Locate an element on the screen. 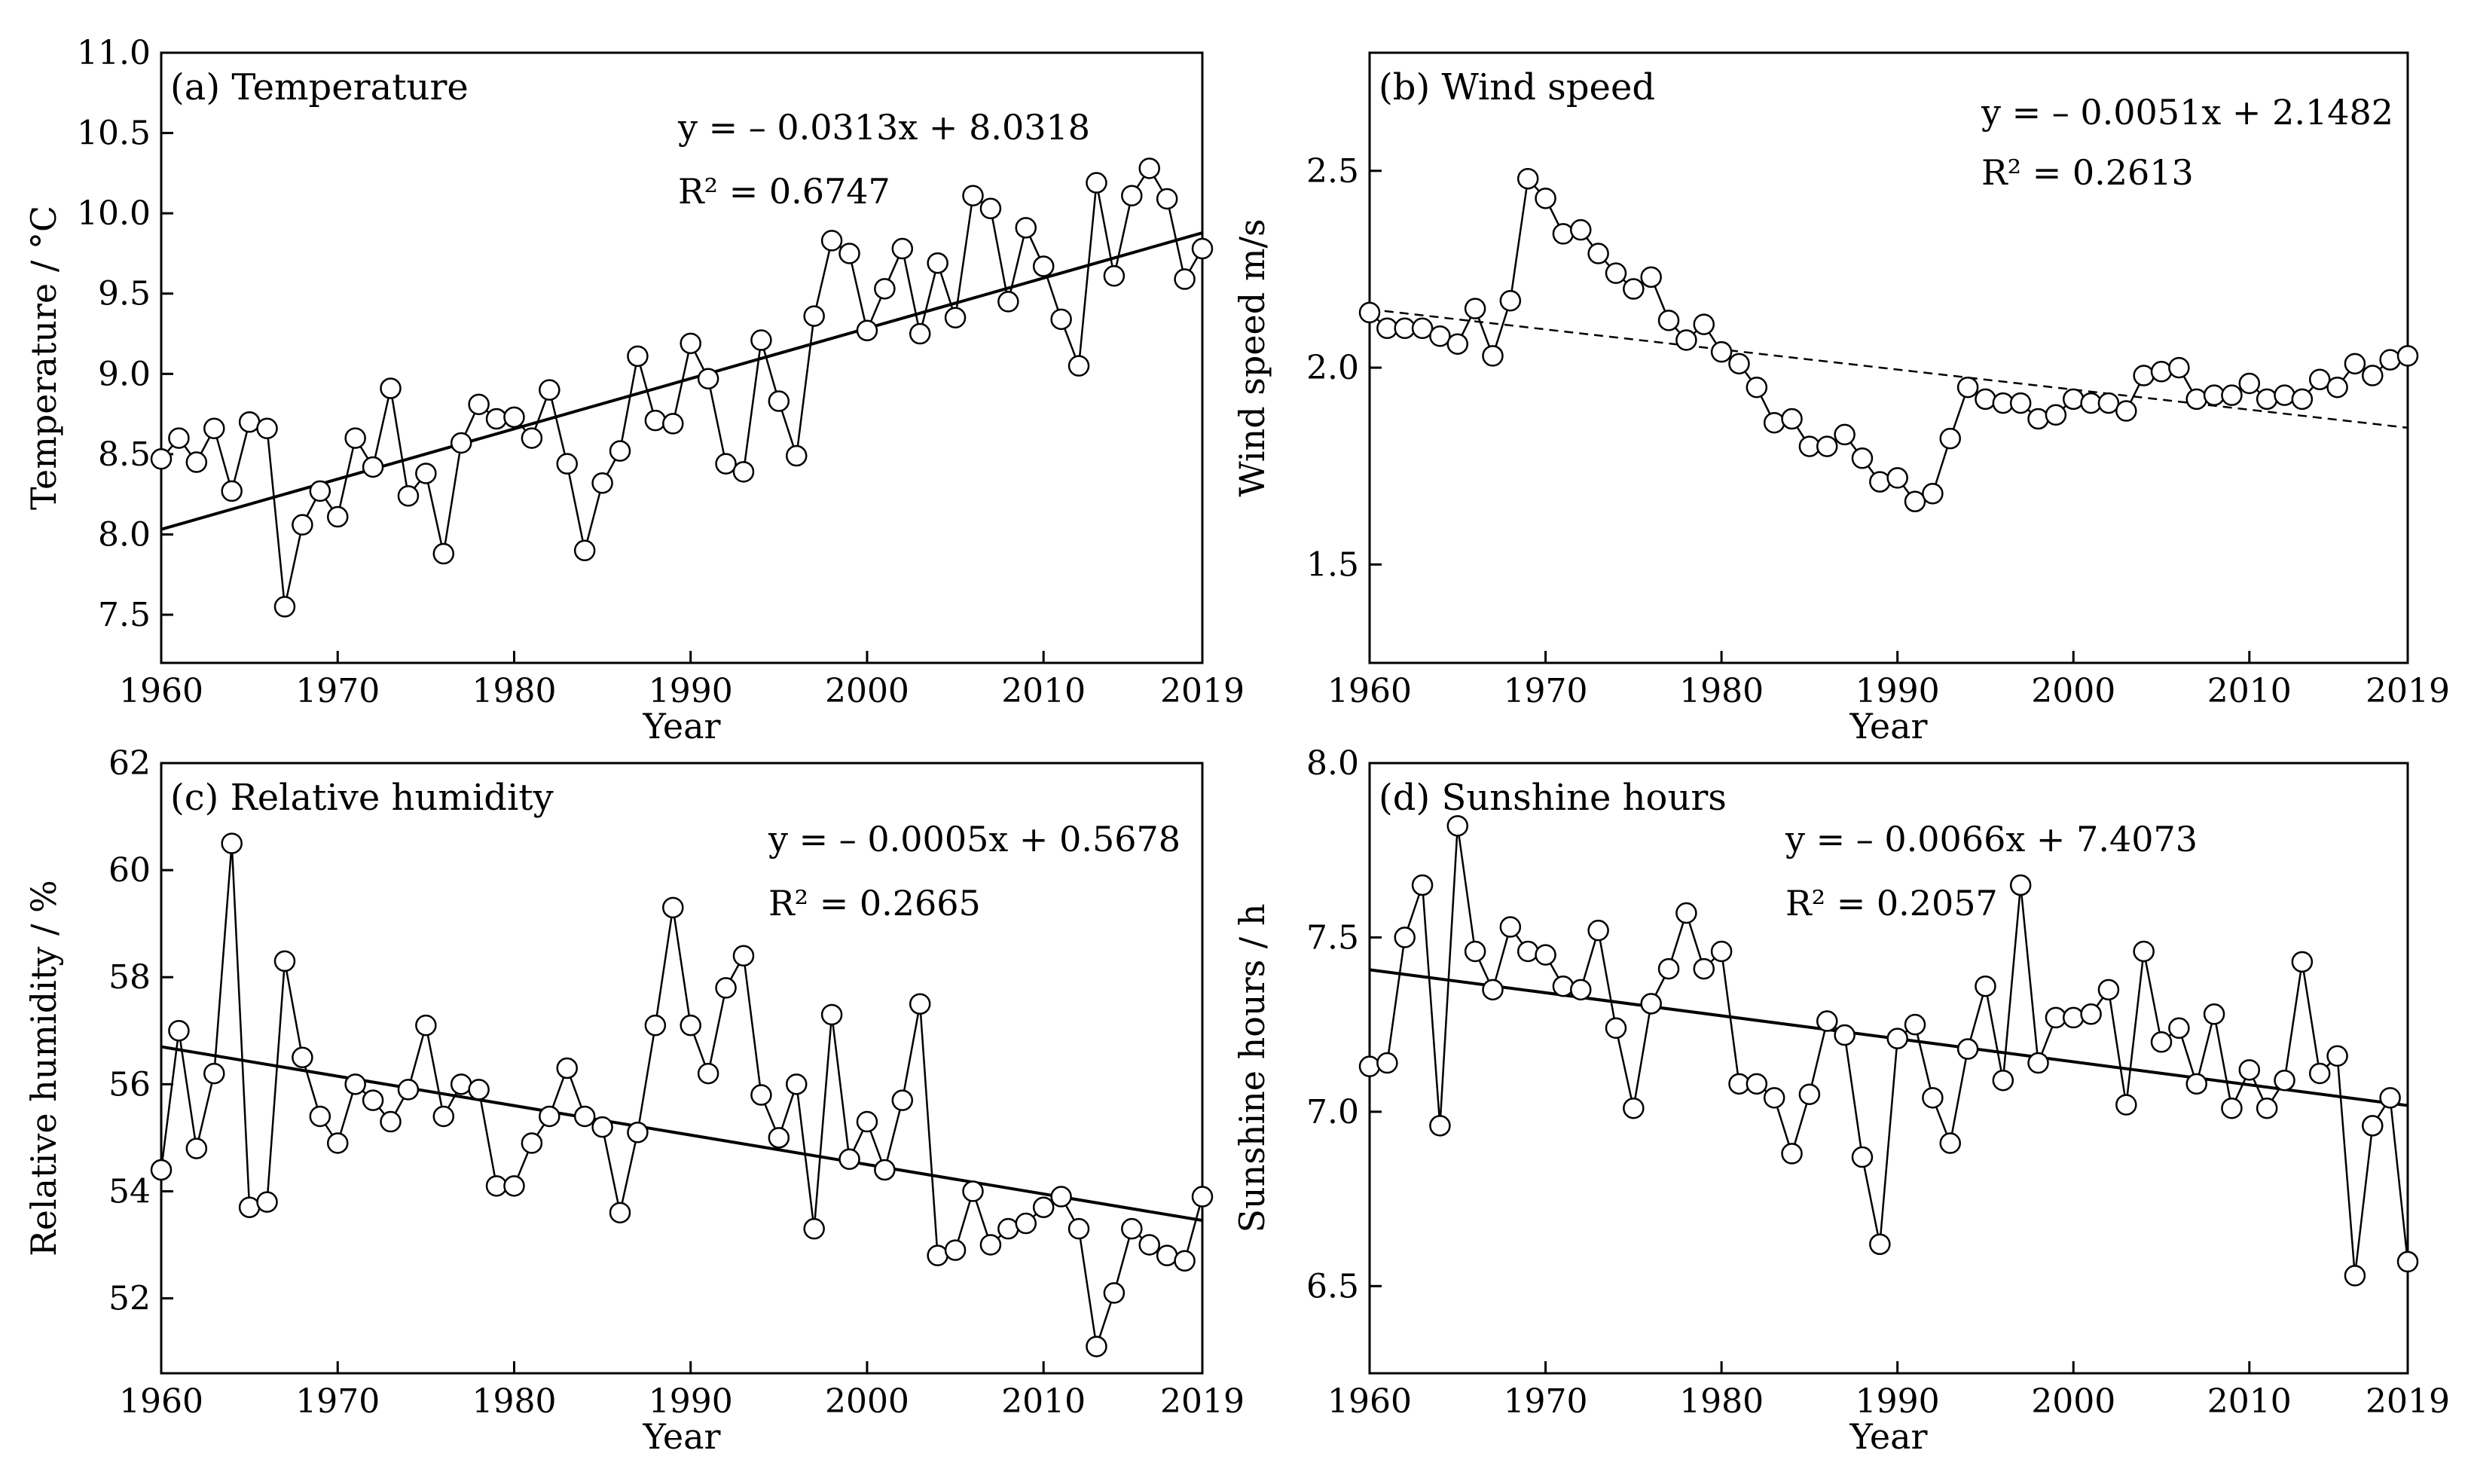  y-tick-label: 58 is located at coordinates (129, 978).